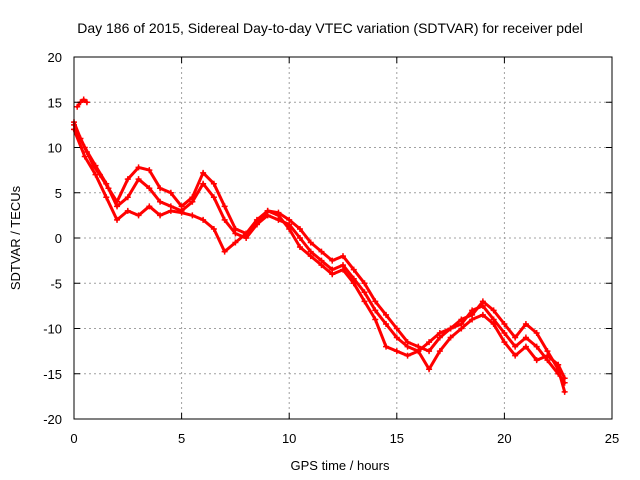 This screenshot has width=640, height=480. I want to click on y-tick-label: 5, so click(58, 193).